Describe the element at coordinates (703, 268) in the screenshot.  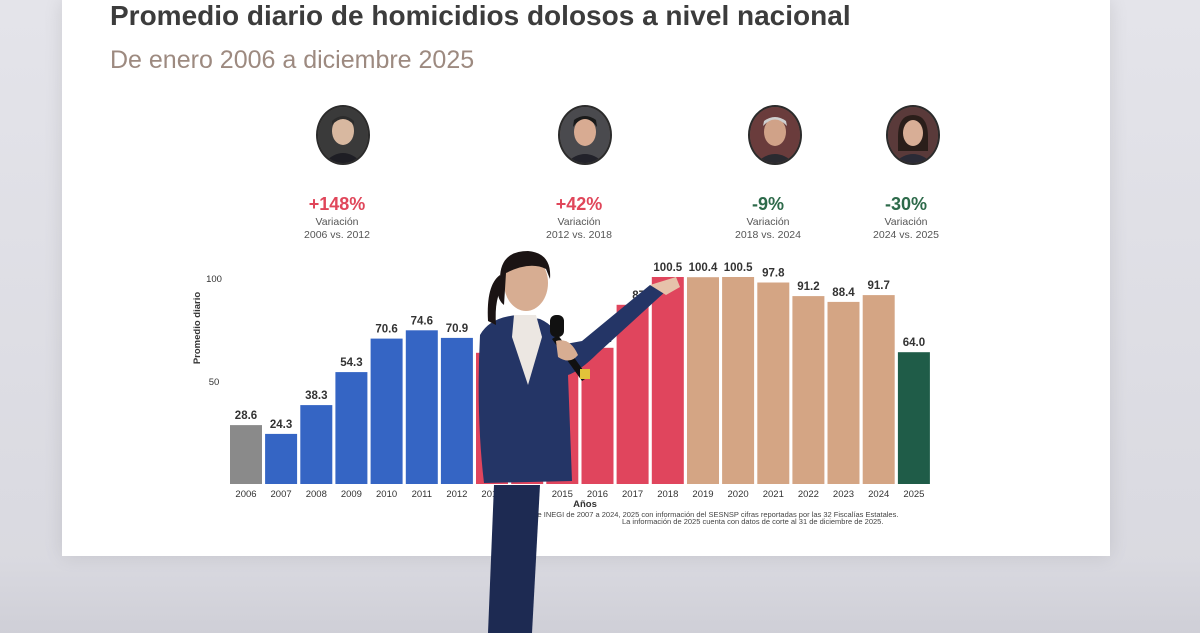
I see `value-label-2019: 100.4` at that location.